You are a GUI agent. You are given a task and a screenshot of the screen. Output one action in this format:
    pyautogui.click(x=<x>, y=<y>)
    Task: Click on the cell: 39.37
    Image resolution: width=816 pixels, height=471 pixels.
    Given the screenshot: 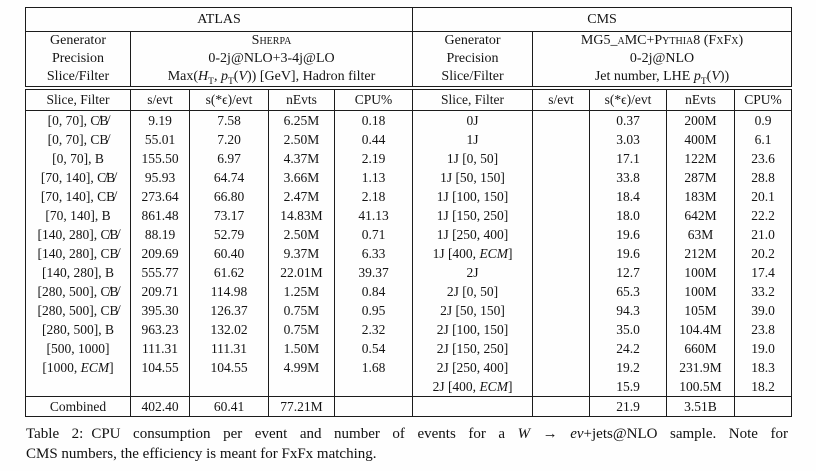 What is the action you would take?
    pyautogui.click(x=373, y=272)
    